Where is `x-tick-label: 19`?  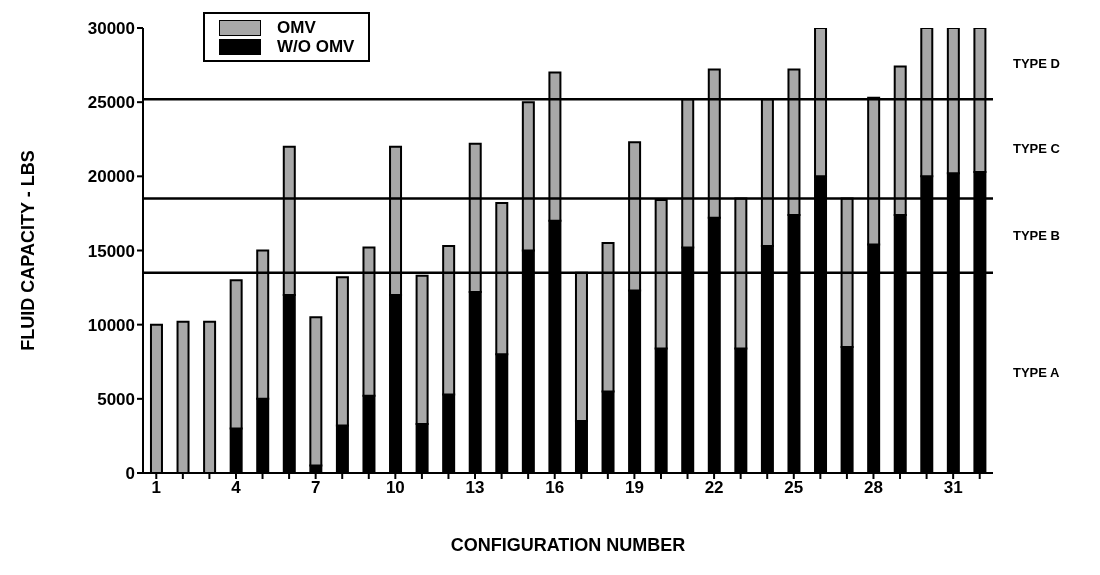 x-tick-label: 19 is located at coordinates (634, 488).